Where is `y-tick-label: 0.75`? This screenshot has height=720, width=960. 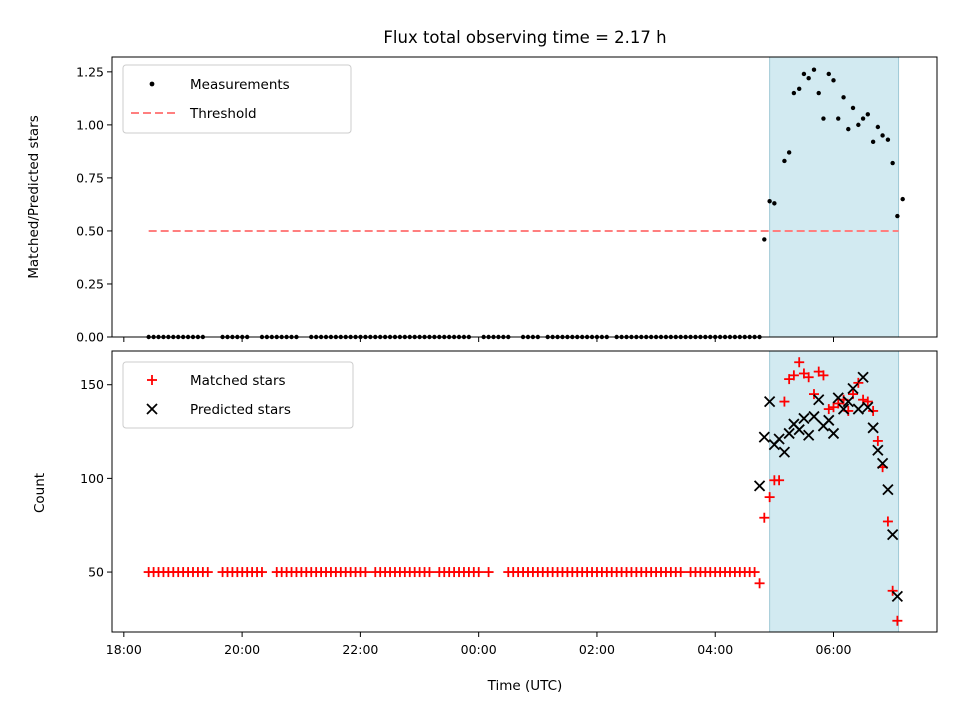 y-tick-label: 0.75 is located at coordinates (90, 177).